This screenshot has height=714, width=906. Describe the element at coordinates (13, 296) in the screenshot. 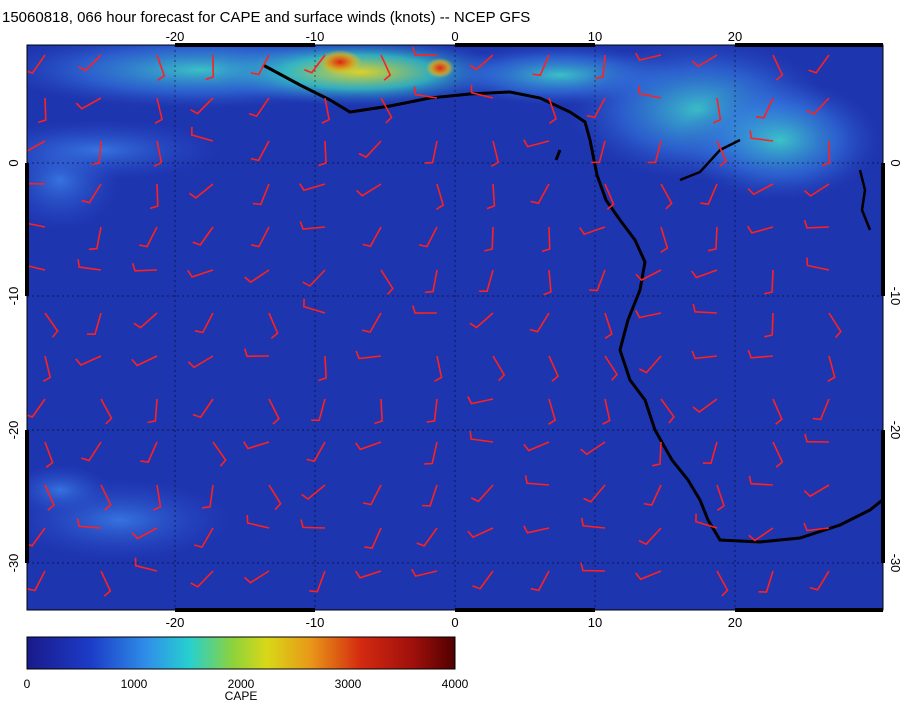

I see `lat-tick-label: -10` at that location.